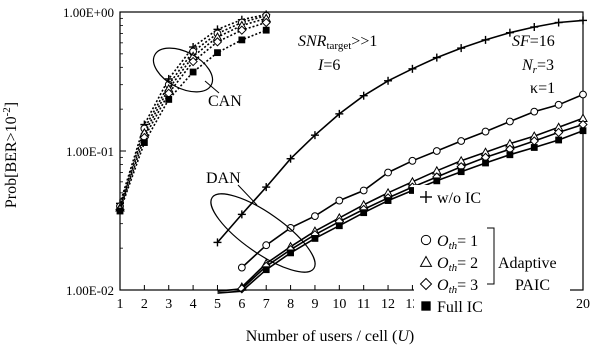 The height and width of the screenshot is (347, 598). I want to click on y-tick-label: 1.00E-02, so click(90, 290).